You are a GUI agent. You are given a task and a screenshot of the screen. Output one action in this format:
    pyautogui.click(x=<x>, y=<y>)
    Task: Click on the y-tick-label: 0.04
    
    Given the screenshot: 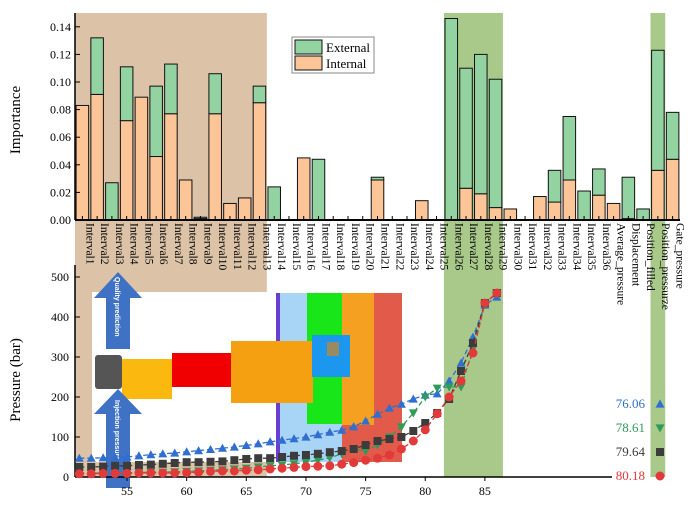 What is the action you would take?
    pyautogui.click(x=60, y=165)
    